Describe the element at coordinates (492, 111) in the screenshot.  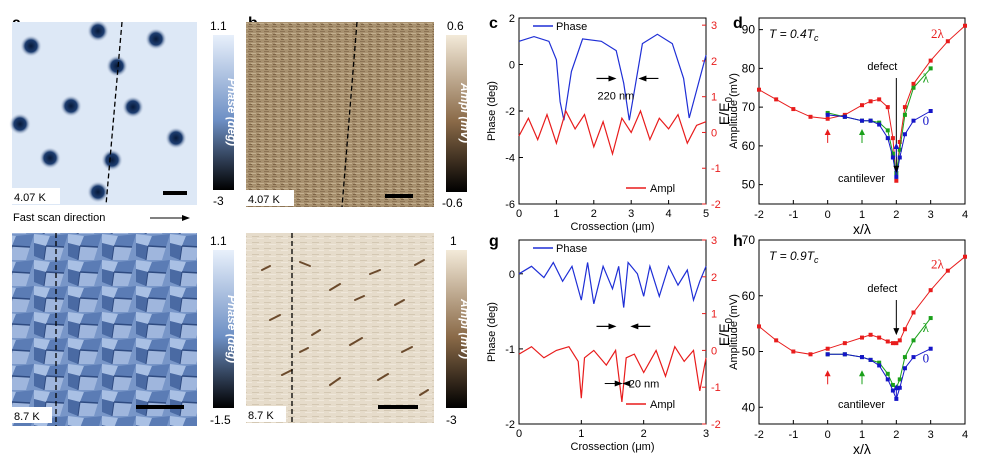
I see `y-axis-label: Phase (deg)` at that location.